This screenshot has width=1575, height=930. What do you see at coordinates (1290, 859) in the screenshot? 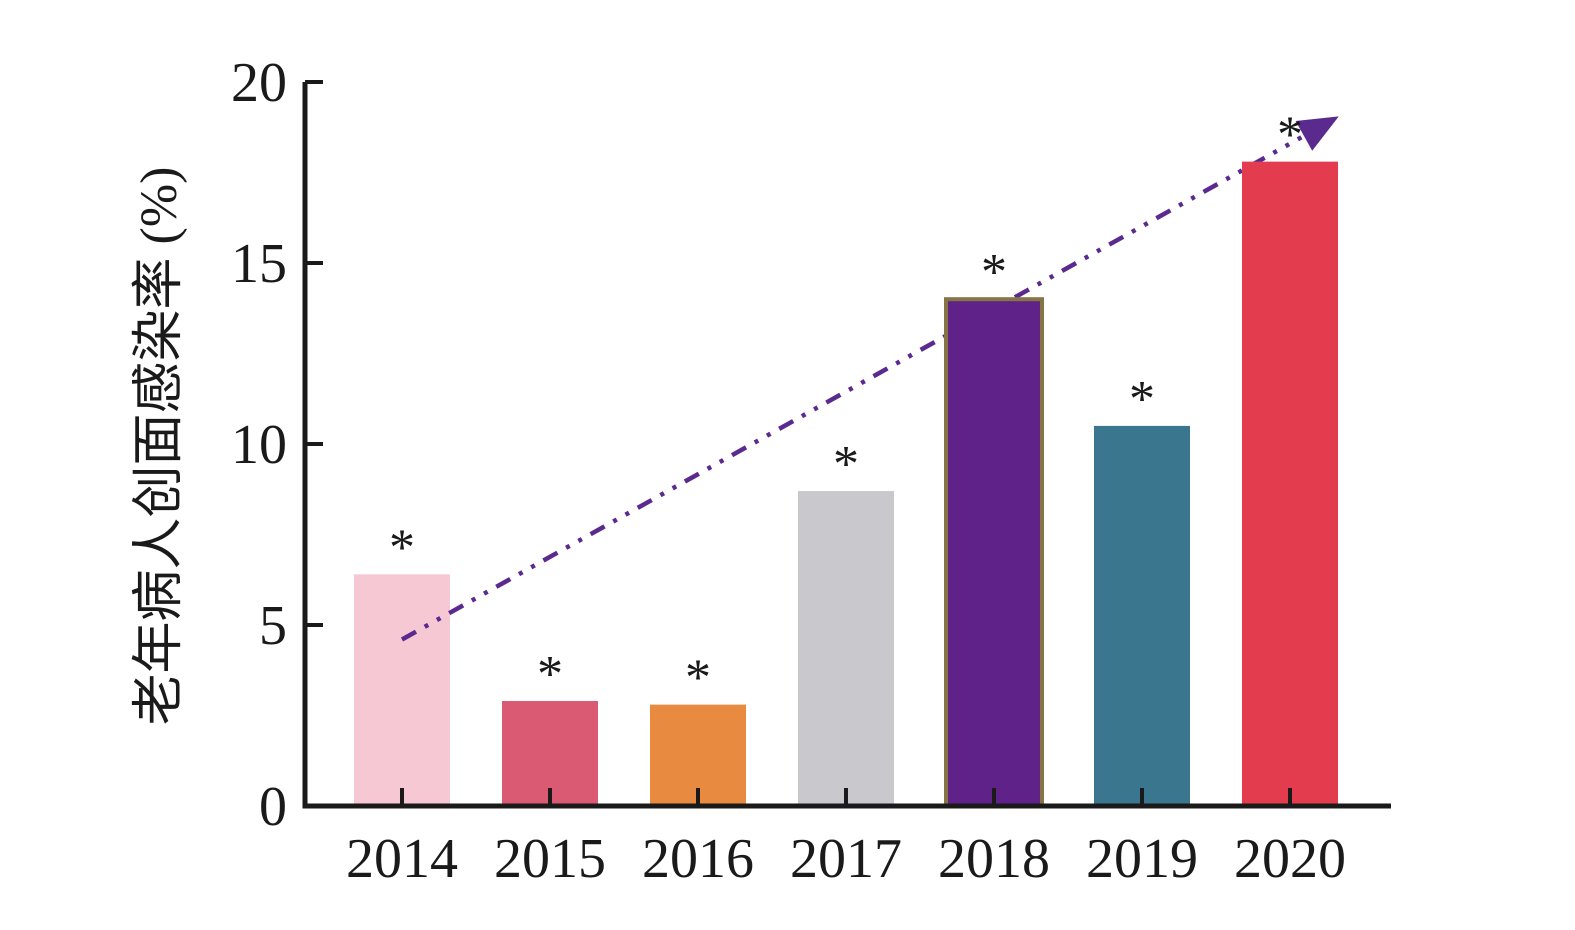
I see `x-tick-label: 2020` at bounding box center [1290, 859].